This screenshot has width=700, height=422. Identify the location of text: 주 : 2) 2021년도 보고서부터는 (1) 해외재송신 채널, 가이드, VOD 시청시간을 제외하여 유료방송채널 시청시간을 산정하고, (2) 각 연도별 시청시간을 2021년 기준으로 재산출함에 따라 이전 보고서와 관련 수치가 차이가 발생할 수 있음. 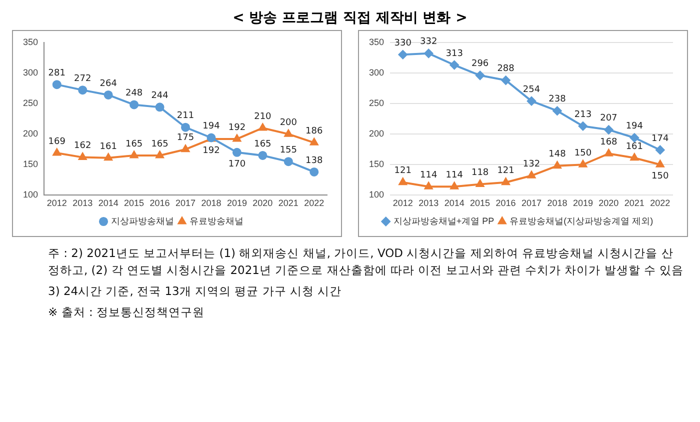
(365, 262).